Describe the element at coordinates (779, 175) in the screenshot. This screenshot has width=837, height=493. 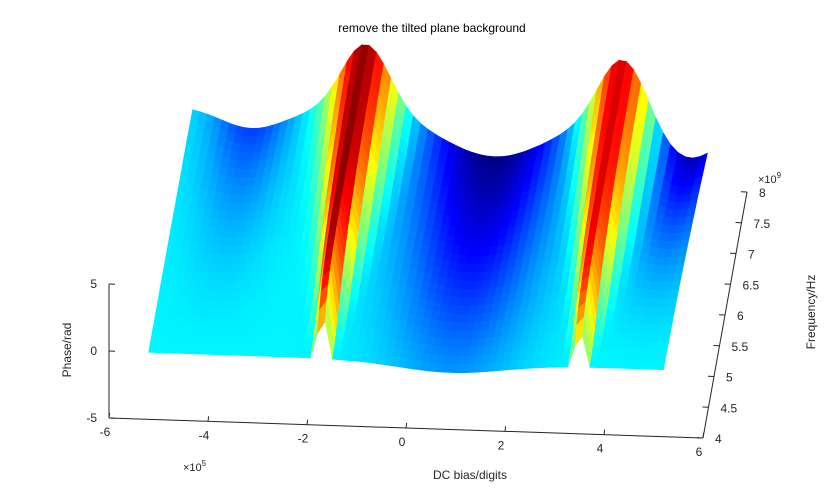
I see `y-exponent-power: 9` at that location.